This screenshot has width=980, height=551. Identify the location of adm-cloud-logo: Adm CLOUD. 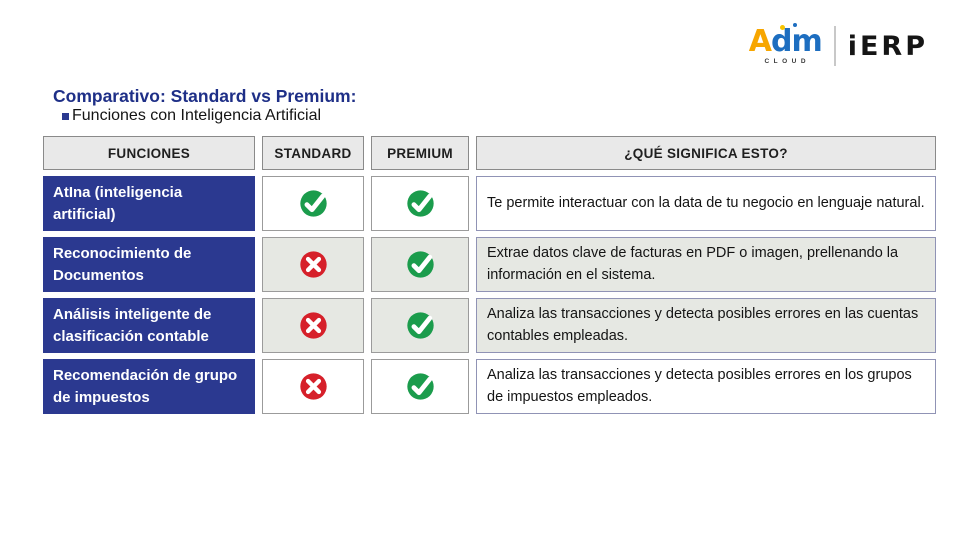
(785, 44).